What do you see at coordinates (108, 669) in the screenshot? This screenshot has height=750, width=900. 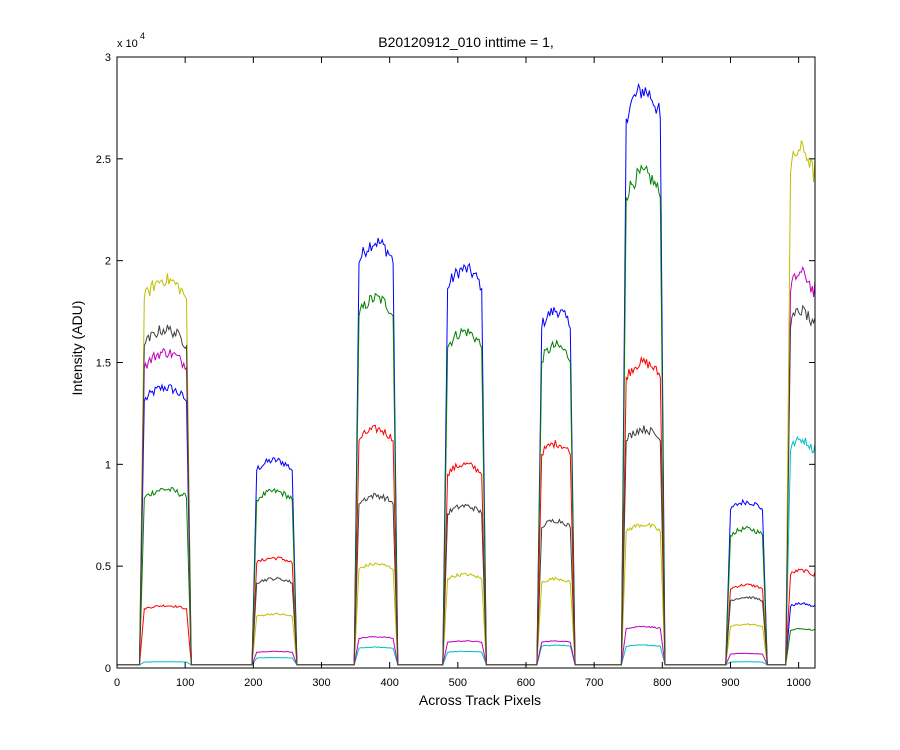 I see `y-tick-label: 0` at bounding box center [108, 669].